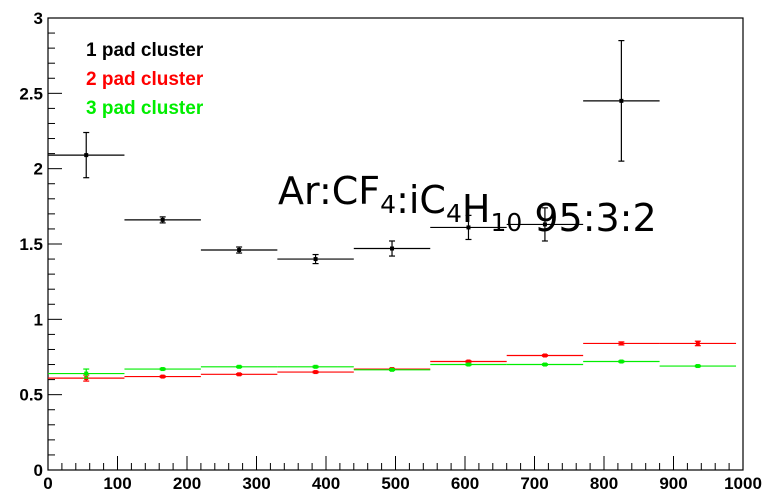 The height and width of the screenshot is (495, 773). Describe the element at coordinates (38, 169) in the screenshot. I see `y-tick-label: 2` at that location.